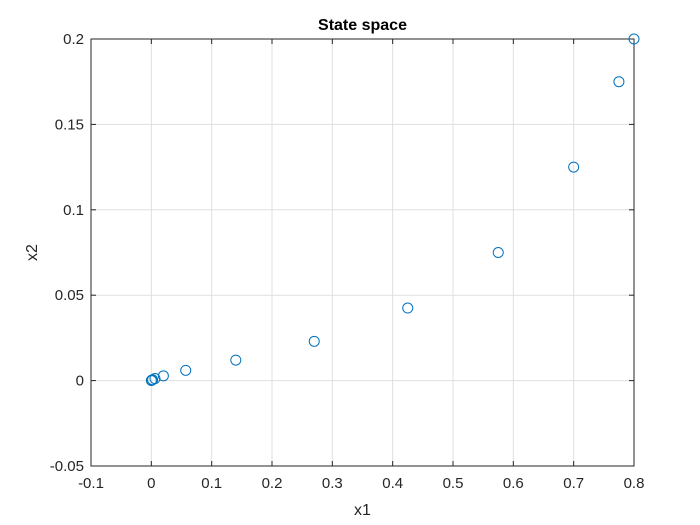  I want to click on x-axis-label: x1, so click(362, 510).